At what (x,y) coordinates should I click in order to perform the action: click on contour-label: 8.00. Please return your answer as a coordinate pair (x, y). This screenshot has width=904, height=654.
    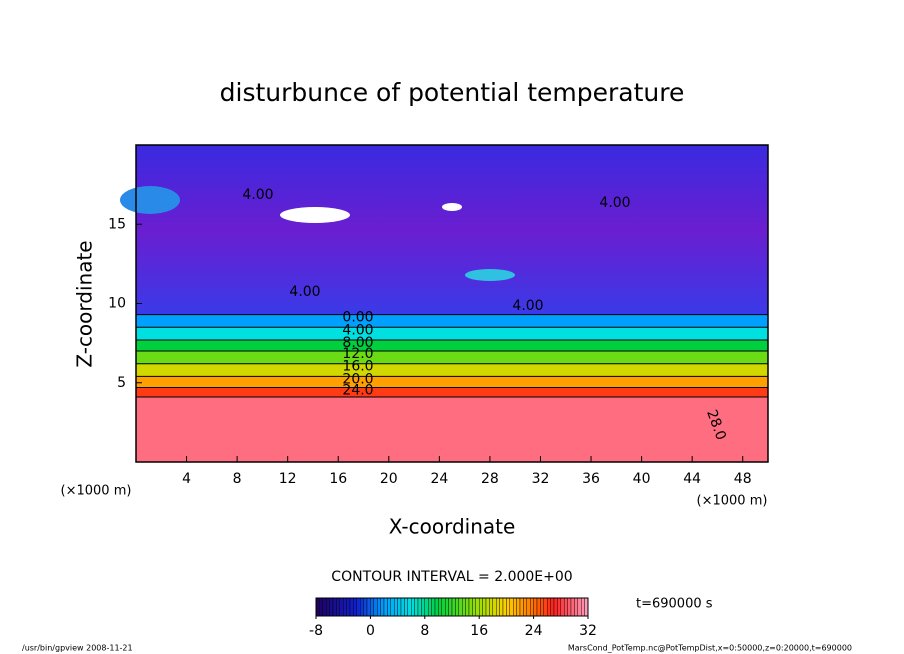
    Looking at the image, I should click on (357, 343).